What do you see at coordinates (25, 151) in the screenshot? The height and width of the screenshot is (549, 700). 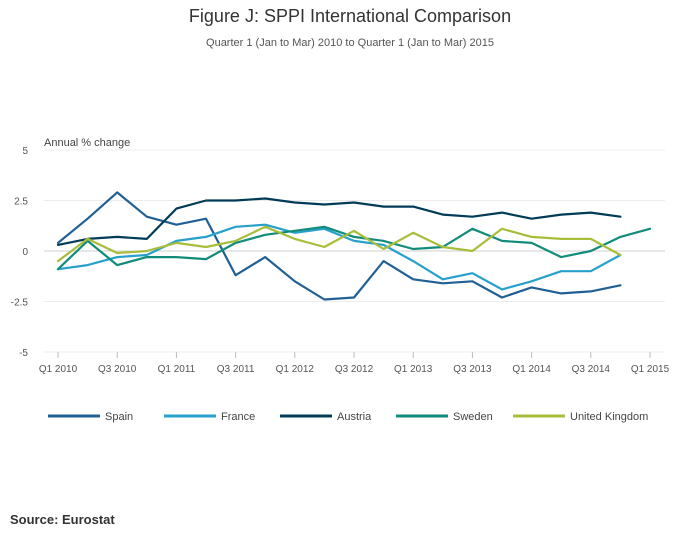 I see `y-tick-label: 5` at bounding box center [25, 151].